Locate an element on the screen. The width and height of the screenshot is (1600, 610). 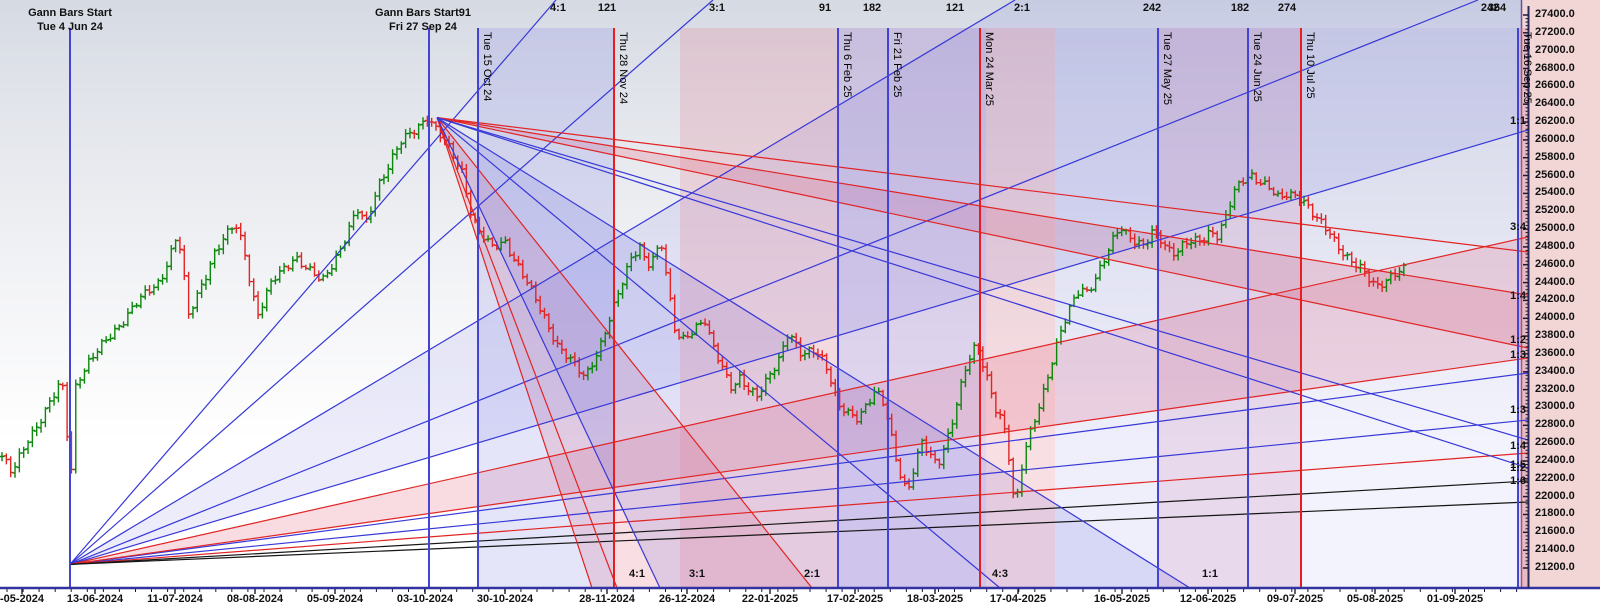
price-axis-label: 25000.0 is located at coordinates (1555, 228).